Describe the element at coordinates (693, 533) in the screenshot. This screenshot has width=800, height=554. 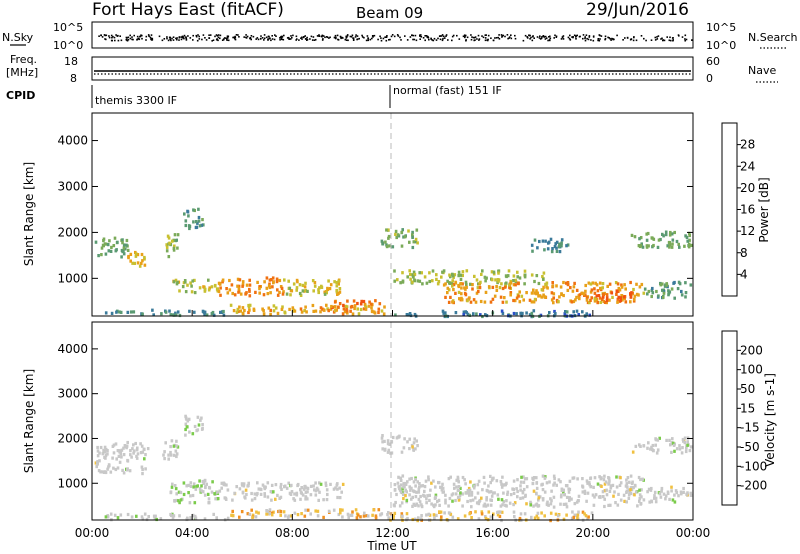
I see `x-tick-label: 00:00` at that location.